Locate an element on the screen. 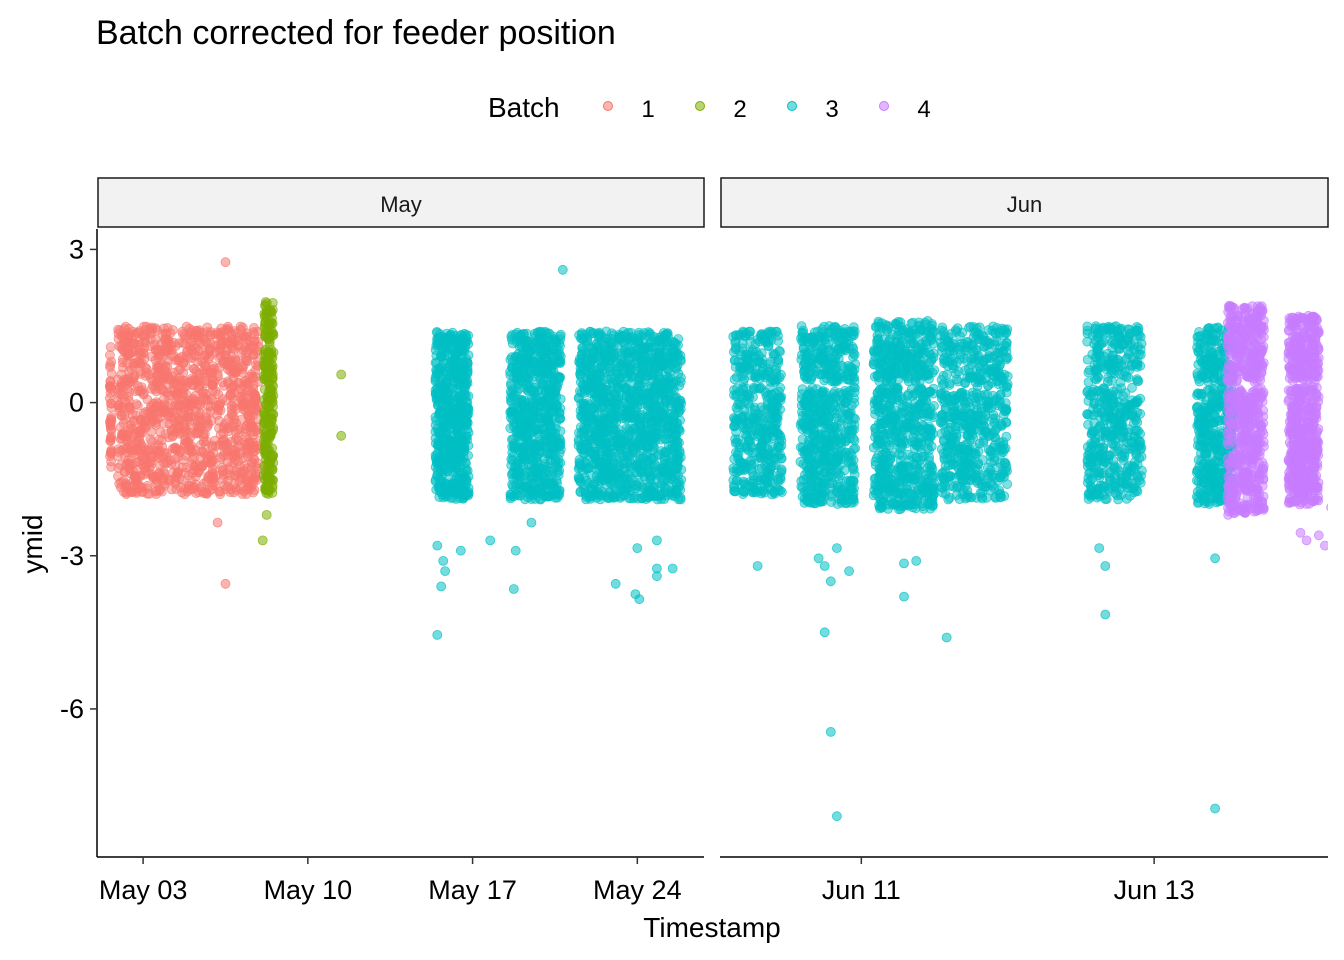 This screenshot has width=1344, height=960. legend-label-3: 3 is located at coordinates (831, 109).